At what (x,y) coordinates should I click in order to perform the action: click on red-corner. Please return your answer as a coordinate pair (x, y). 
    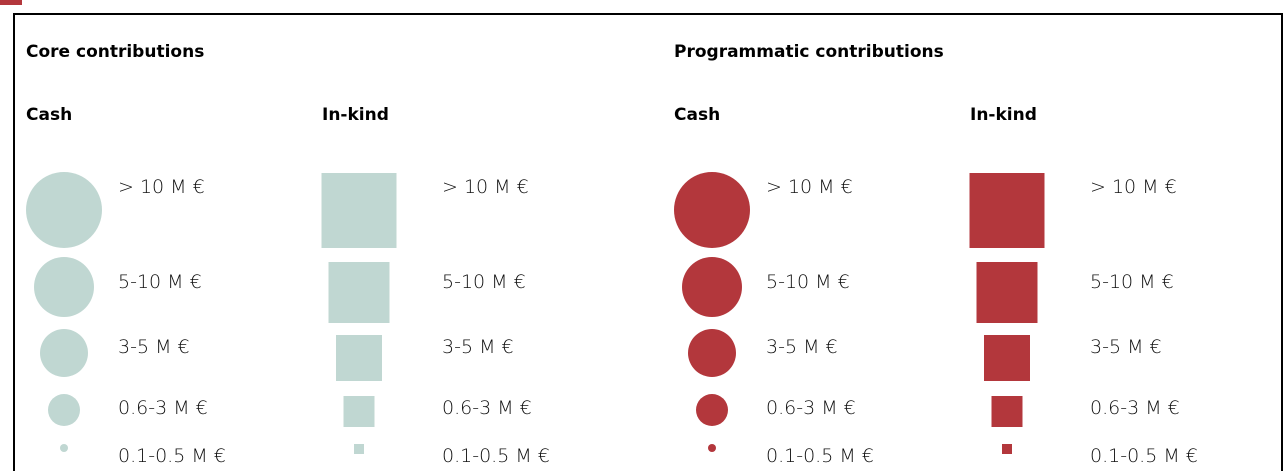
    Looking at the image, I should click on (11, 2).